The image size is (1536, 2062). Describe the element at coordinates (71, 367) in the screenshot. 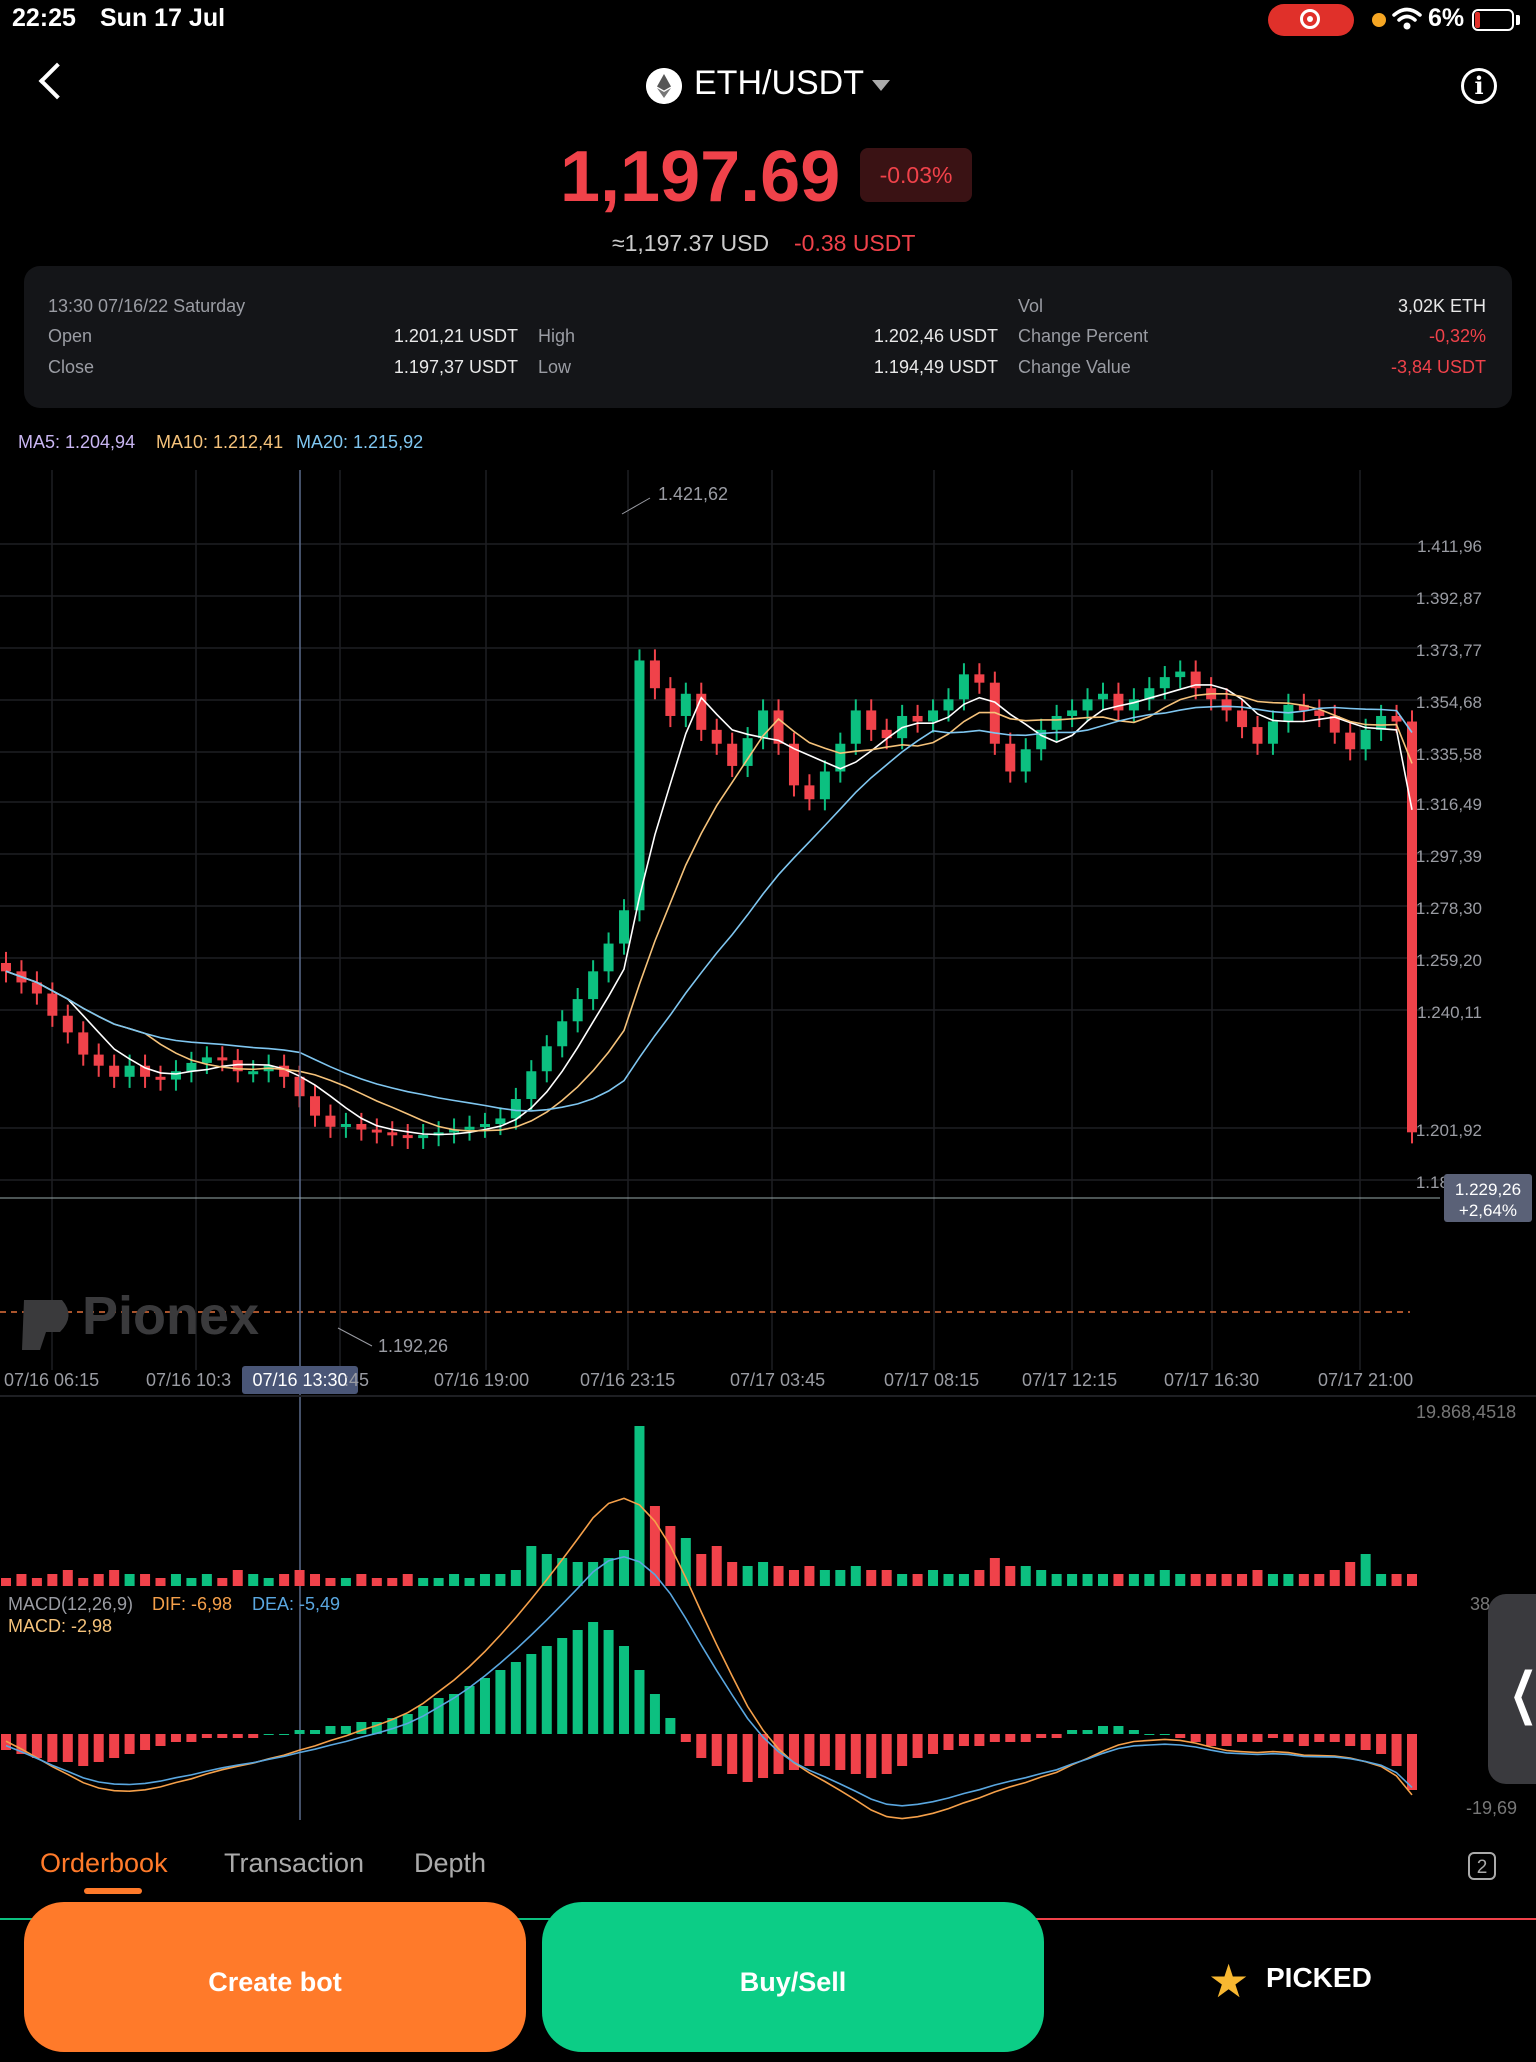

I see `close-label: Close` at that location.